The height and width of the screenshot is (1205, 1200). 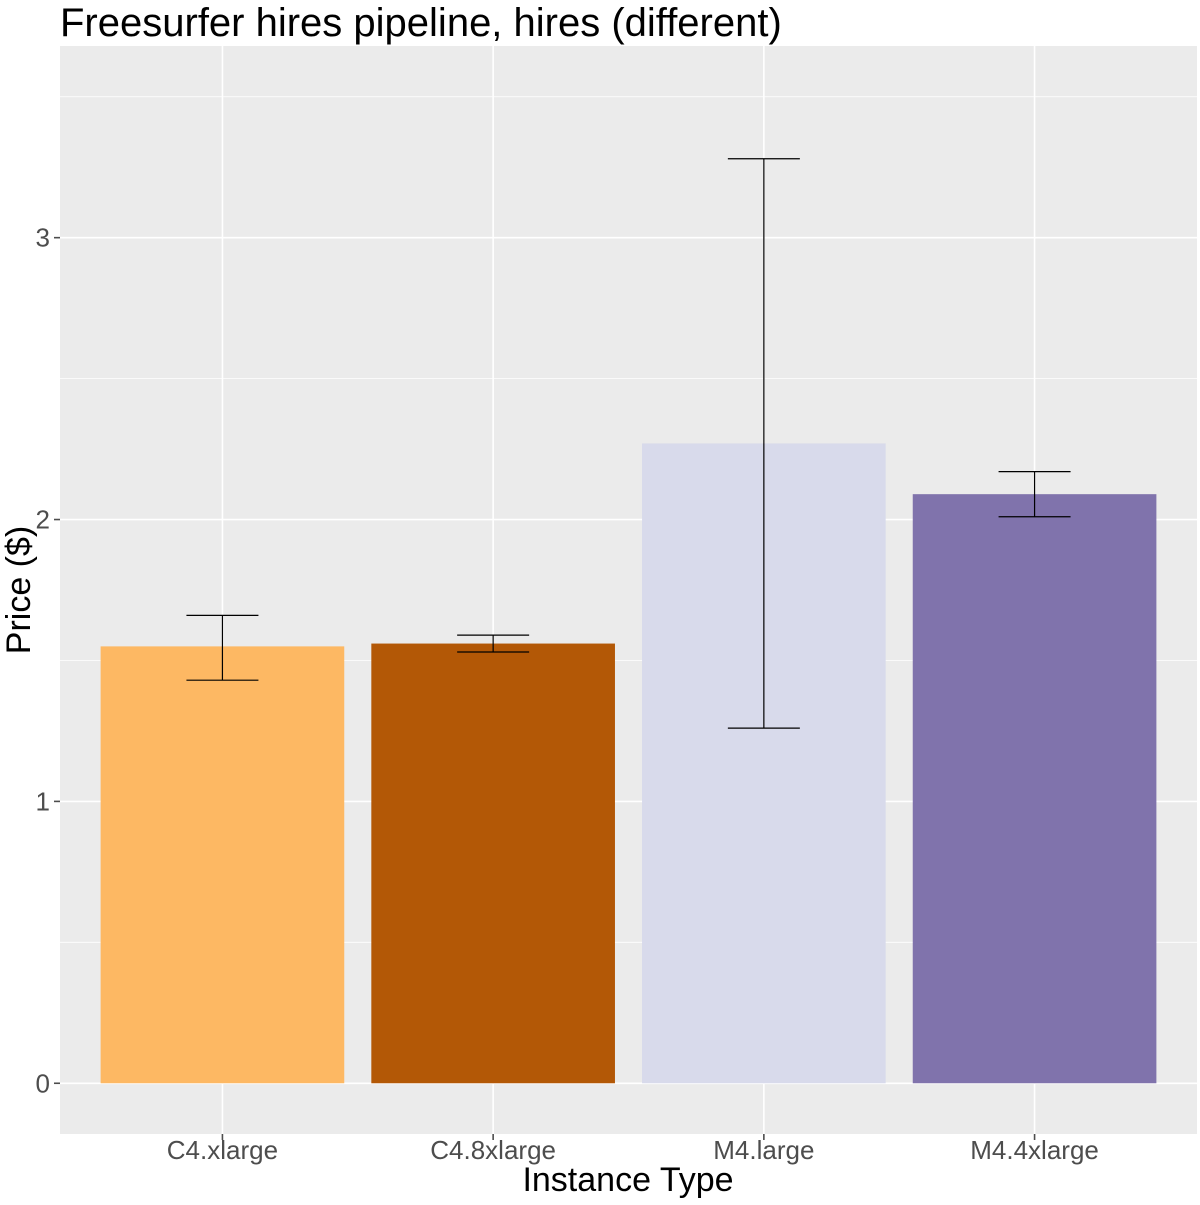 What do you see at coordinates (19, 590) in the screenshot?
I see `y-axis-label: Price ($)` at bounding box center [19, 590].